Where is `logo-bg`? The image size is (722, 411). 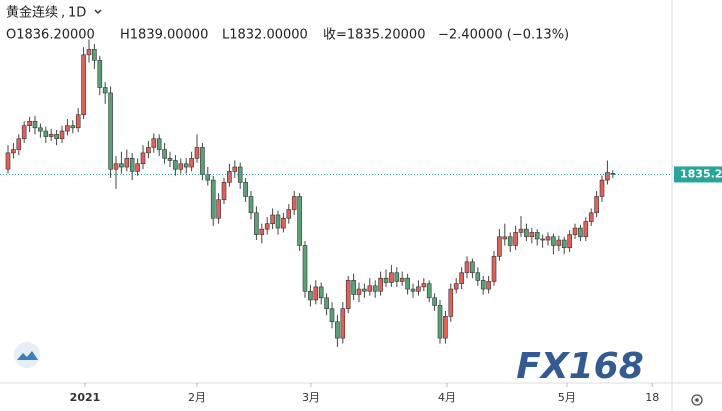
logo-bg is located at coordinates (27, 355).